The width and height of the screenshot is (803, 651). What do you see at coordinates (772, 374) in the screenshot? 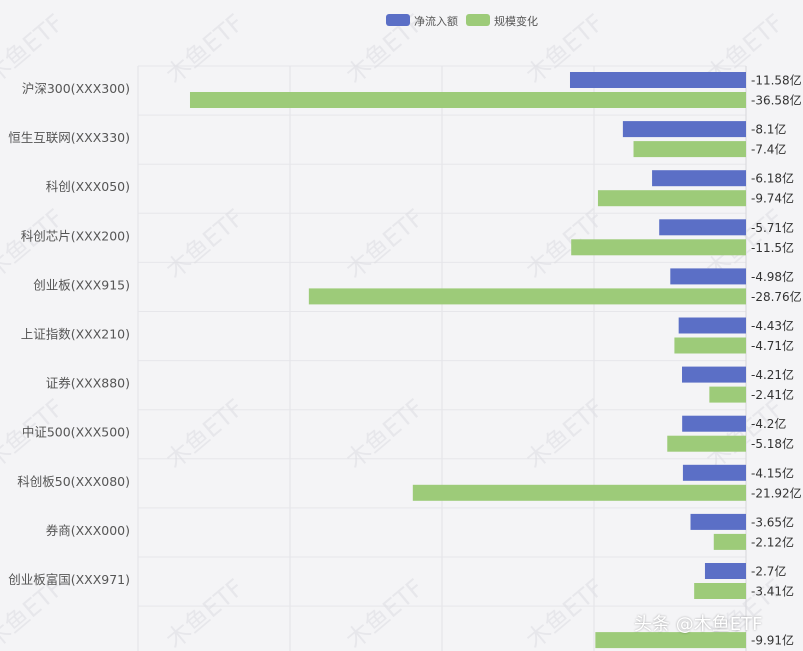
I see `data-label: -4.21亿` at bounding box center [772, 374].